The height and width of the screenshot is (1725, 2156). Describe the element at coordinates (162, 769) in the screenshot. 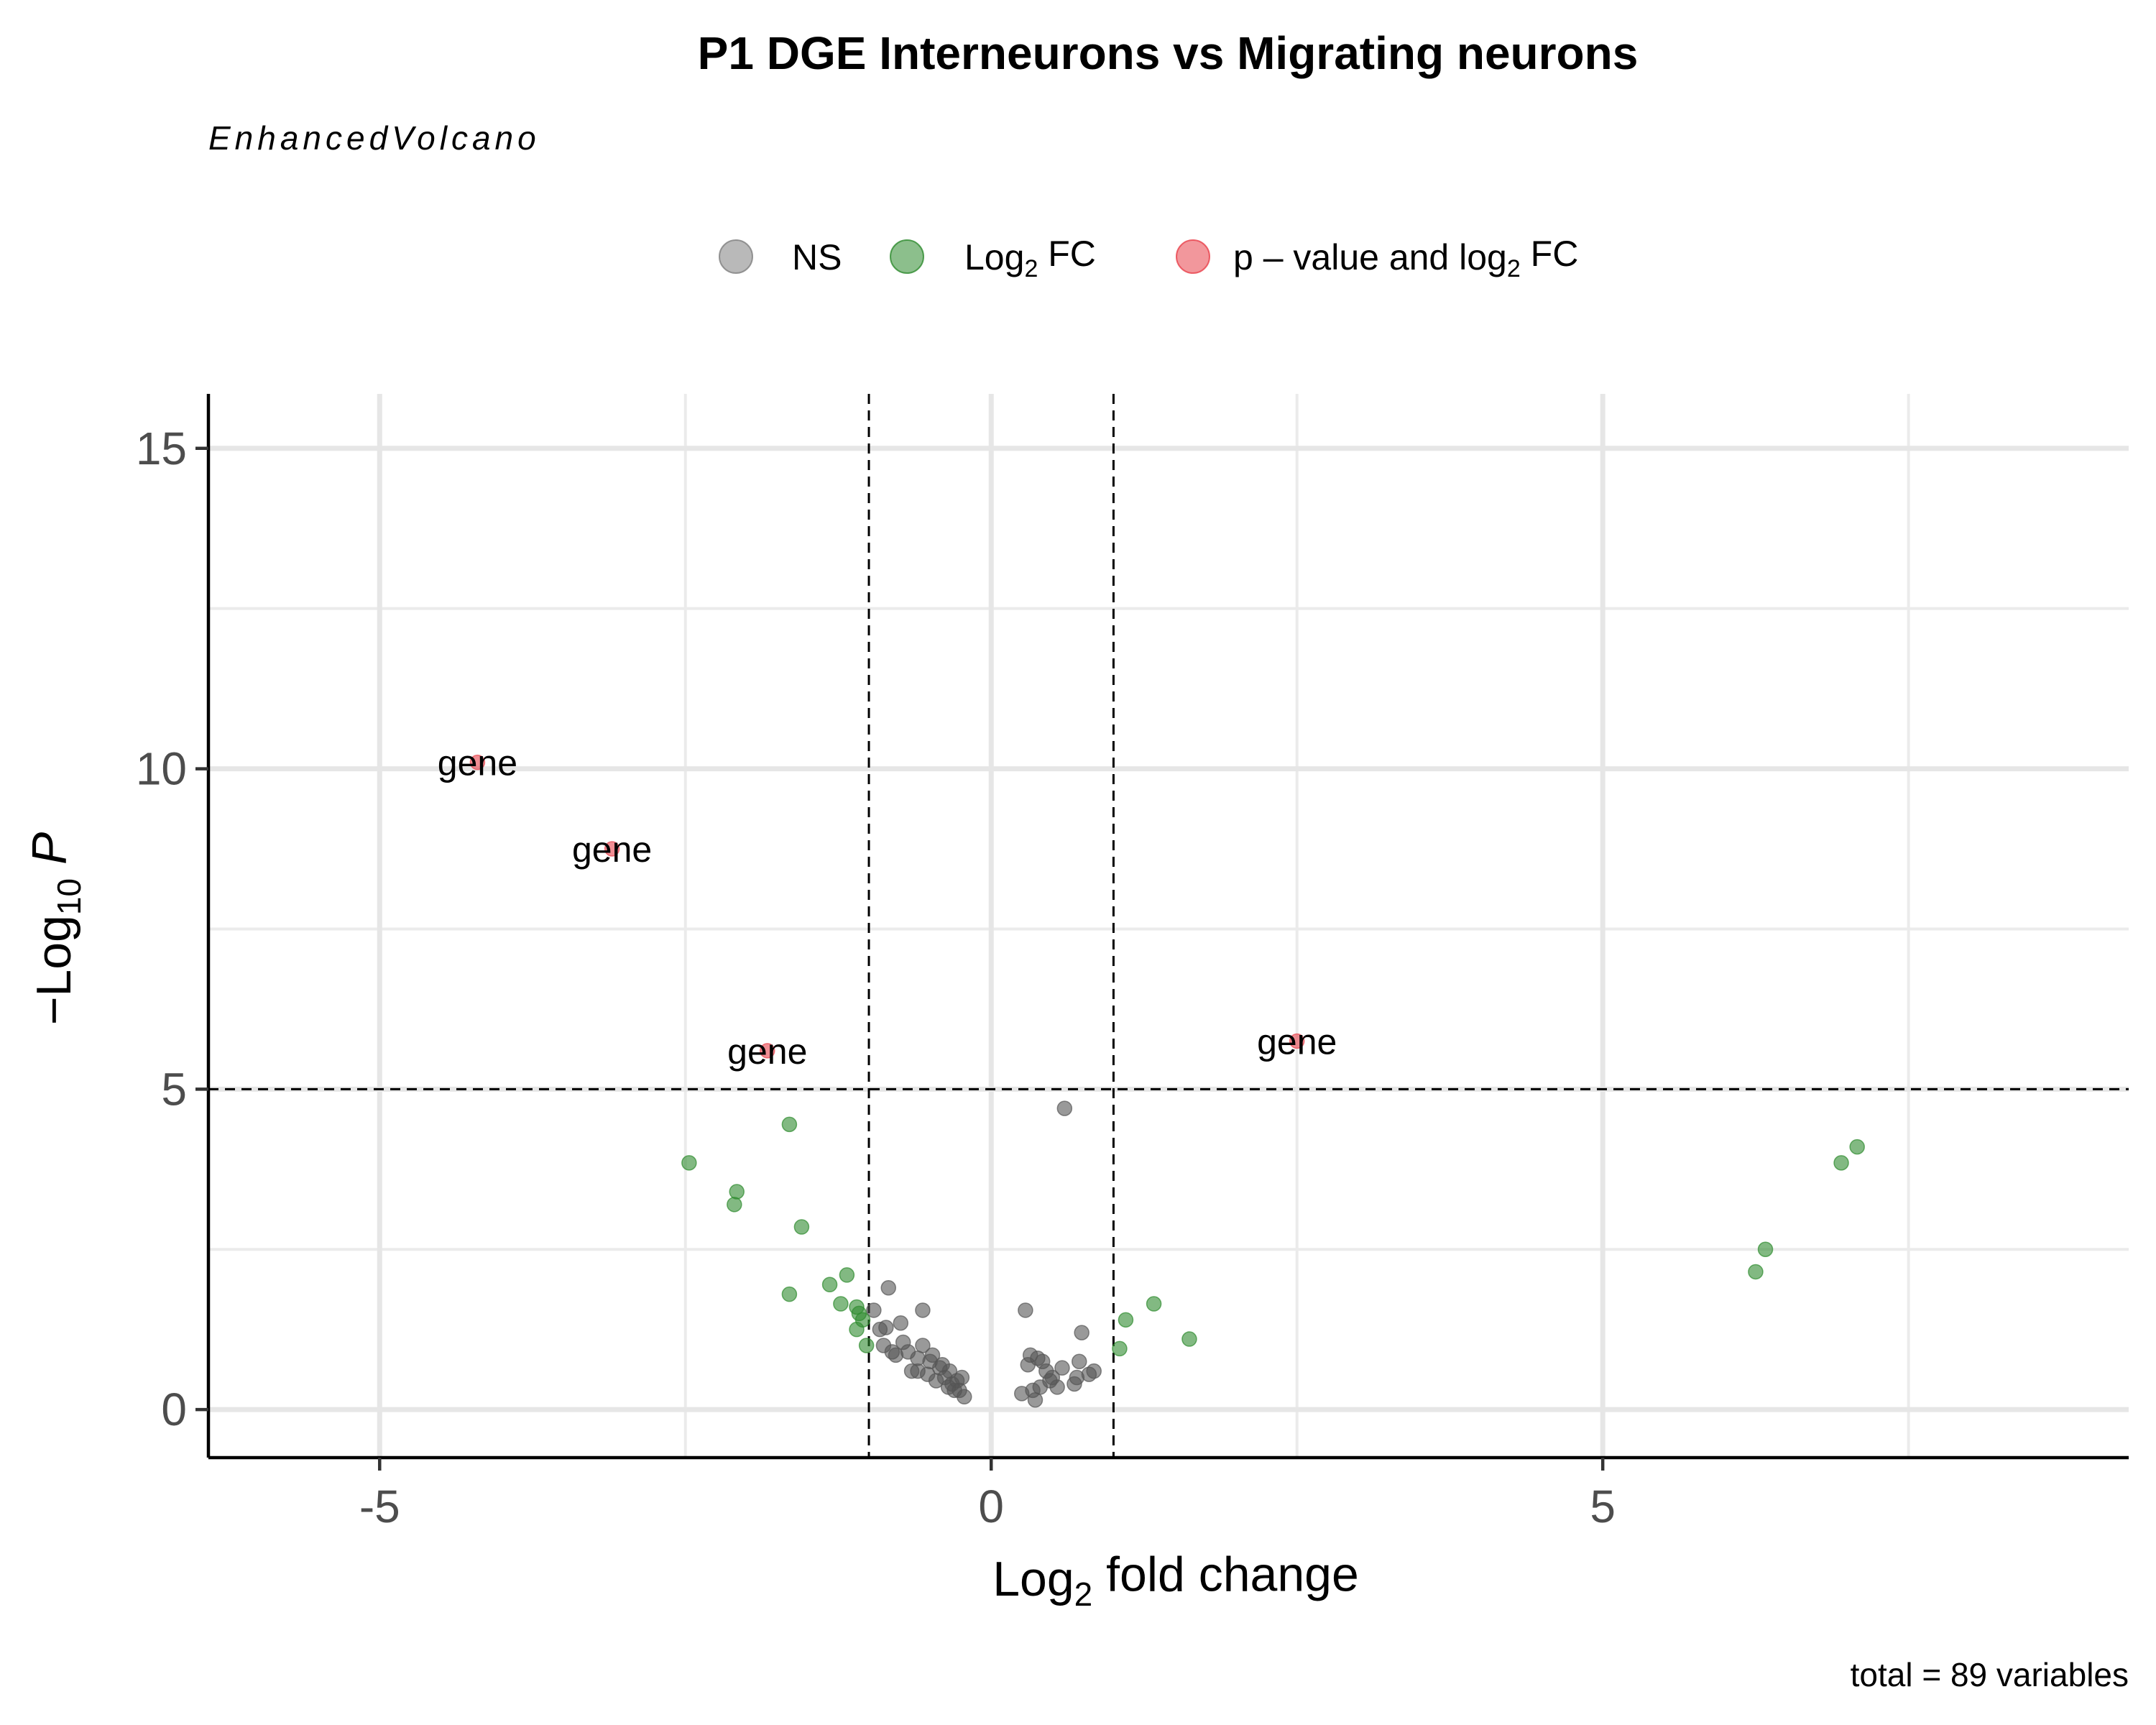

I see `y-tick-label: 10` at that location.